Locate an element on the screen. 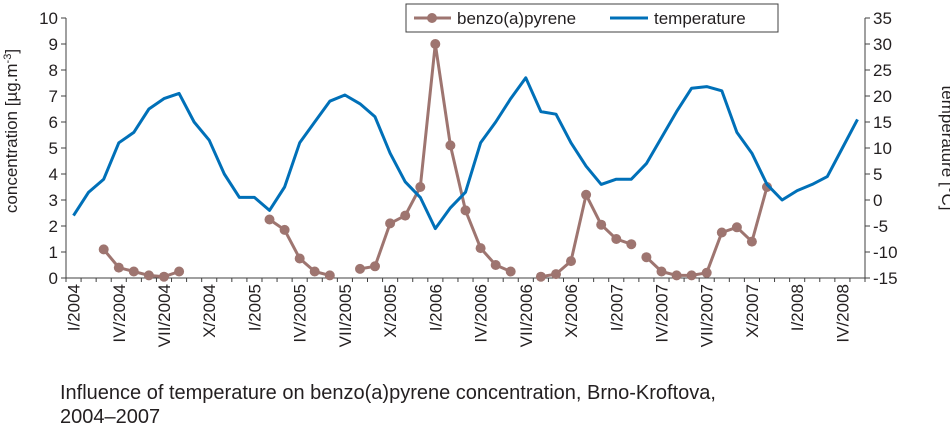  right-tick-label: 15 is located at coordinates (882, 122).